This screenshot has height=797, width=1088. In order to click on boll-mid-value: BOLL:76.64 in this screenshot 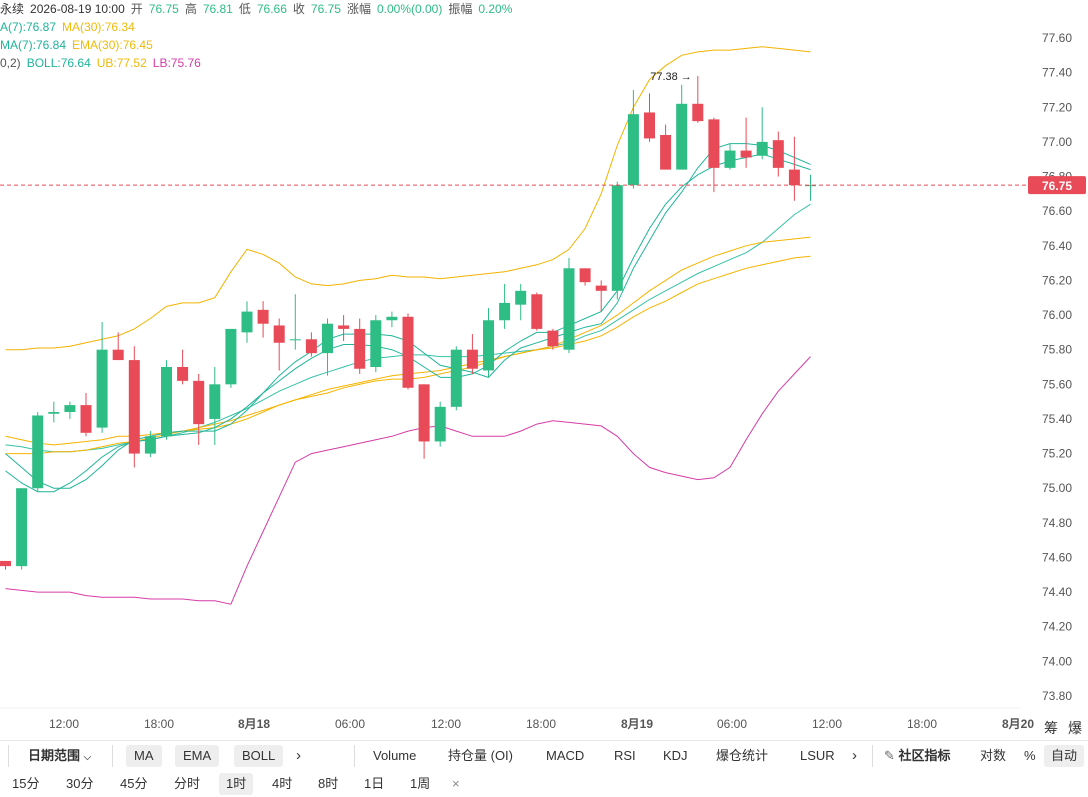, I will do `click(58, 63)`.